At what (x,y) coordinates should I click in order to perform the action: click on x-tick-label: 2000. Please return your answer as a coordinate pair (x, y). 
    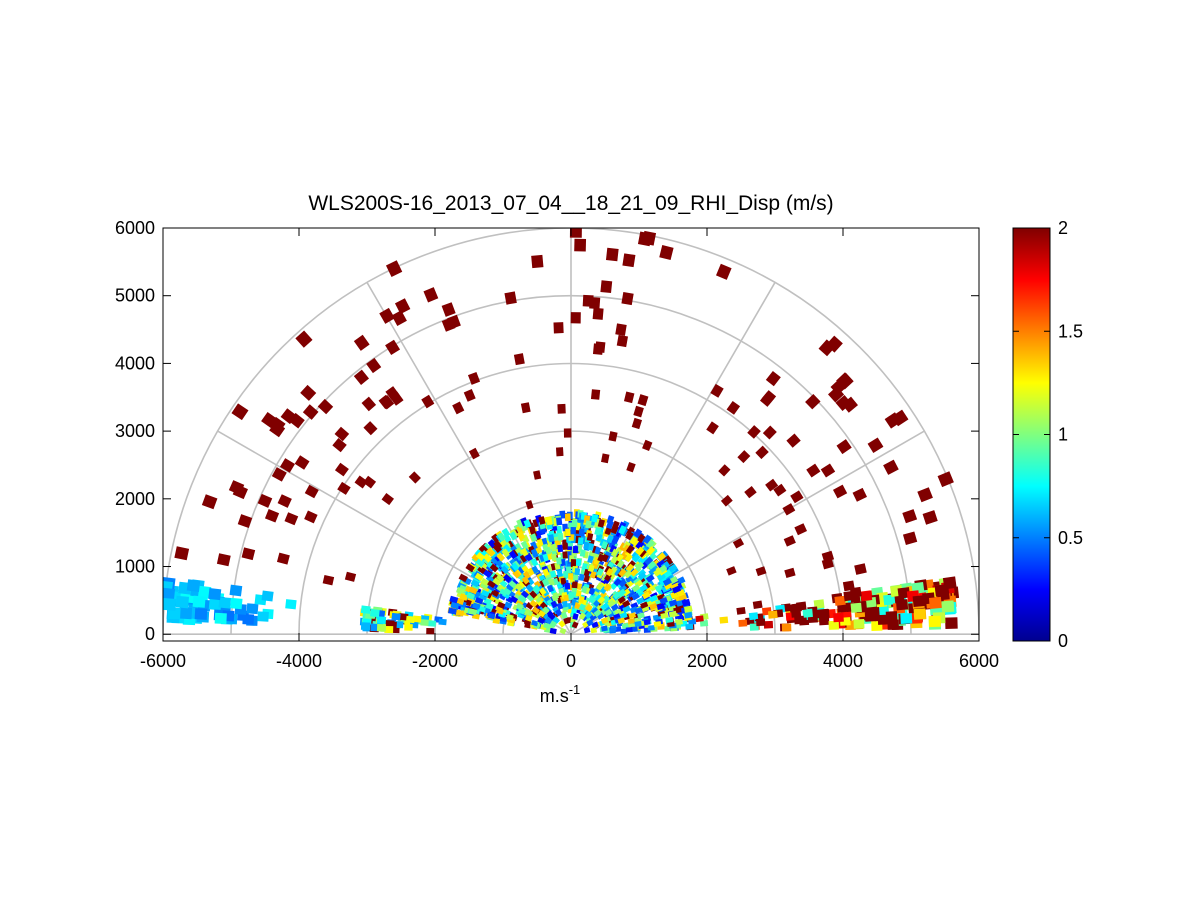
    Looking at the image, I should click on (707, 661).